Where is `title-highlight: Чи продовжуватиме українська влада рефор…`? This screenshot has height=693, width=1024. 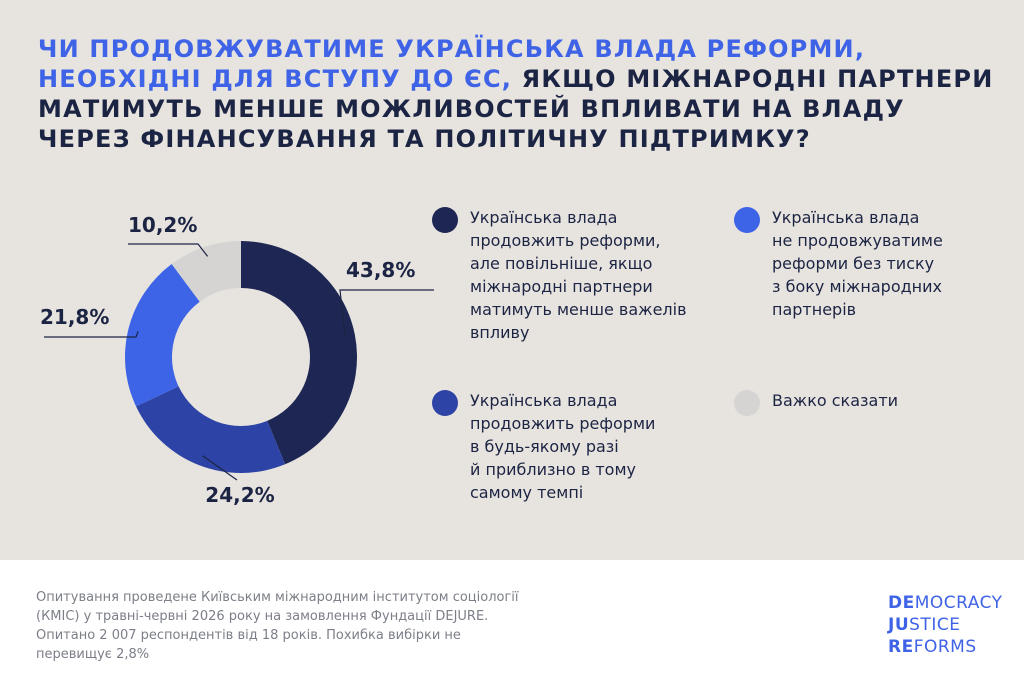
title-highlight: Чи продовжуватиме українська влада рефор… is located at coordinates (452, 64).